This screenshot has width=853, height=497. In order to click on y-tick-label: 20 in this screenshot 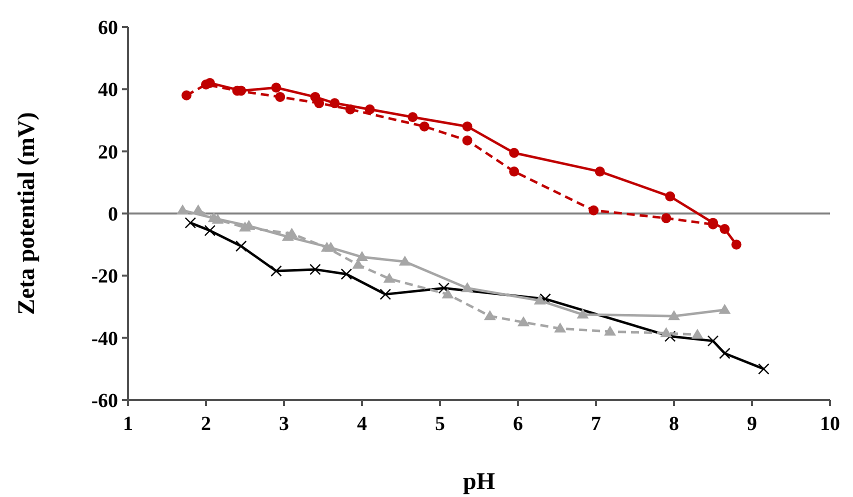, I will do `click(108, 152)`.